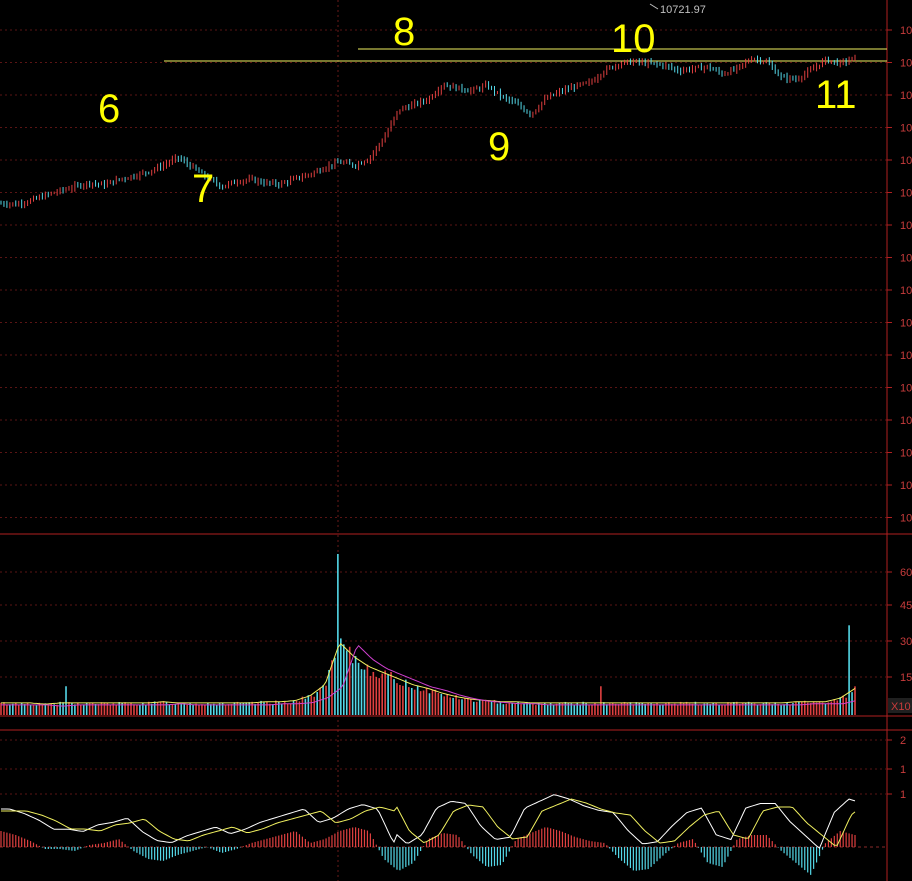  What do you see at coordinates (404, 32) in the screenshot?
I see `wave-label-8: 8` at bounding box center [404, 32].